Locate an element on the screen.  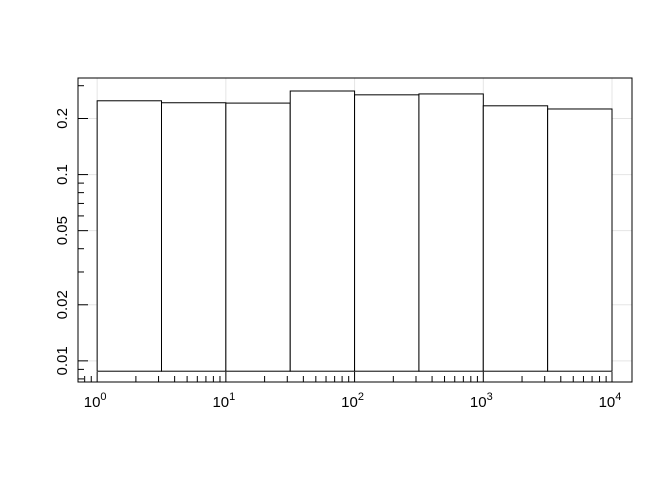
x-tick-label: 10² is located at coordinates (352, 401).